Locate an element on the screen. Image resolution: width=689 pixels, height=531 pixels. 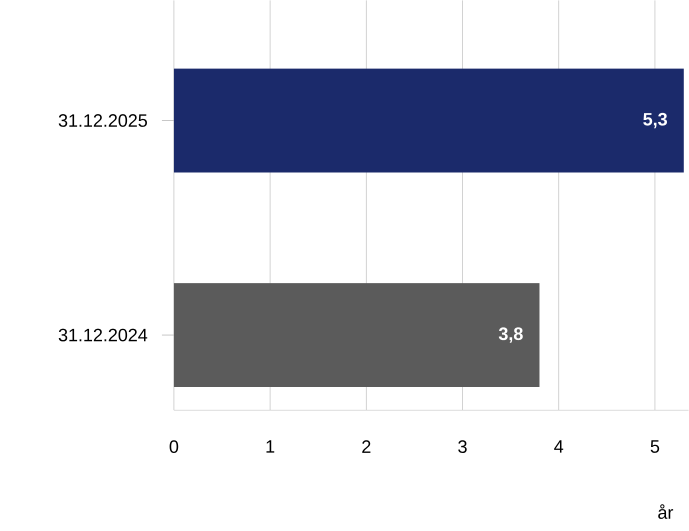
x-tick-label: 2 is located at coordinates (366, 446).